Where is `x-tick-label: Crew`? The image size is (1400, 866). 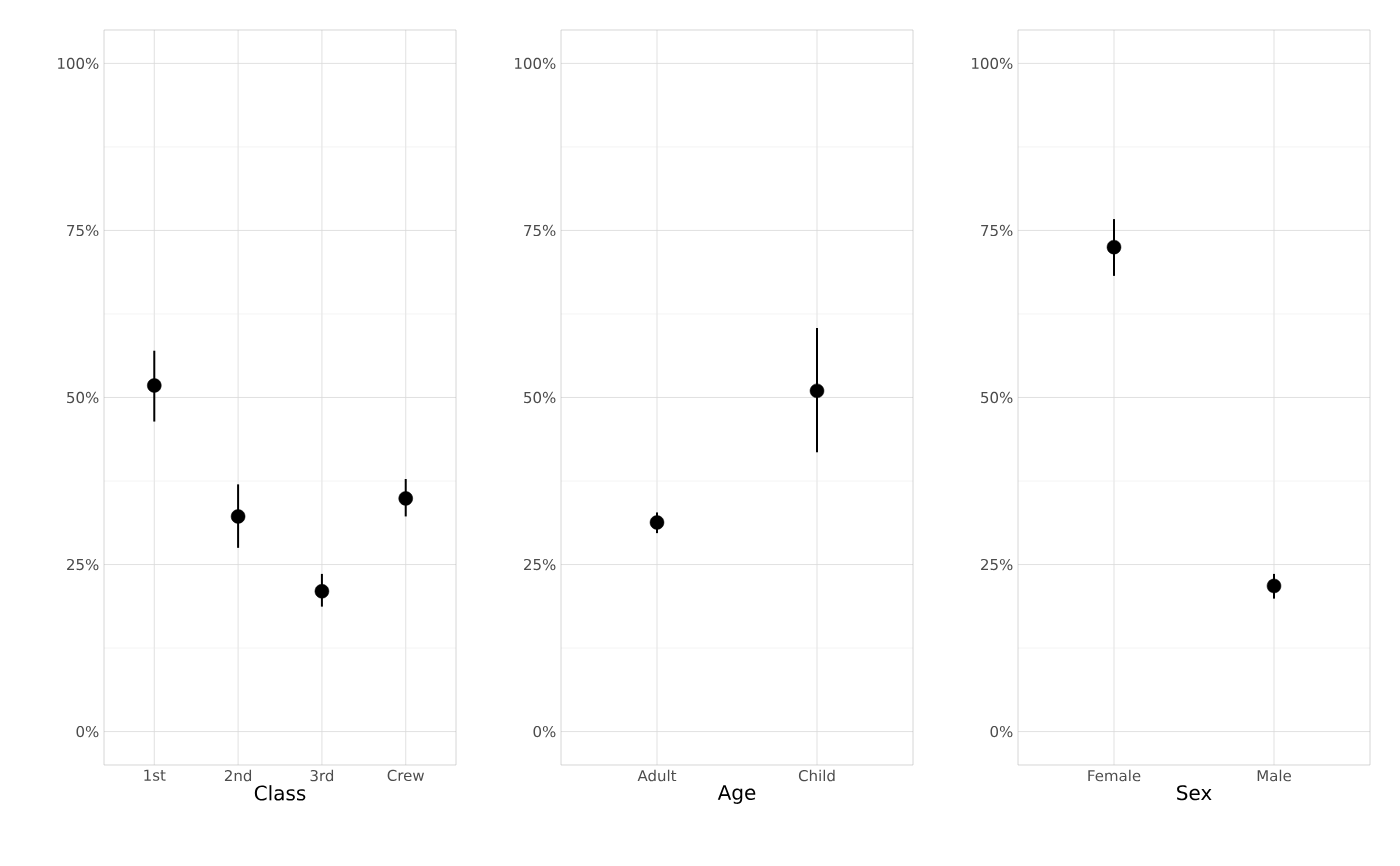
x-tick-label: Crew is located at coordinates (405, 775).